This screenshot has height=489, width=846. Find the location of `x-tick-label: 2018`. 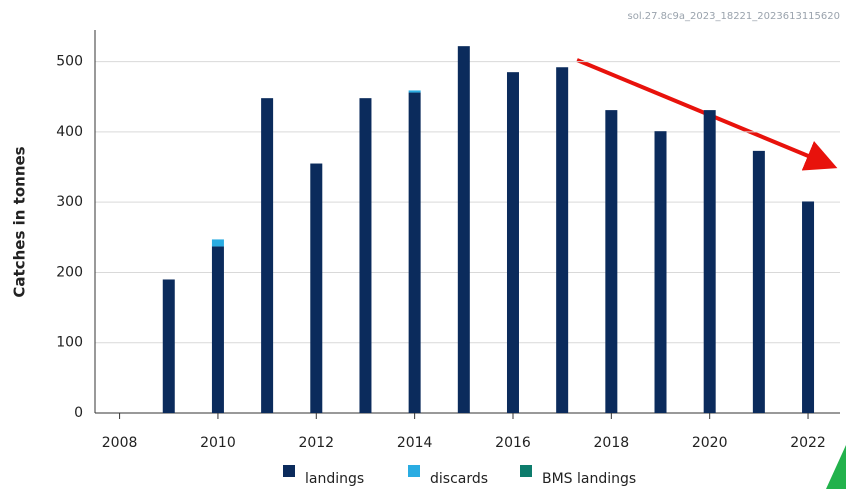

x-tick-label: 2018 is located at coordinates (612, 443).